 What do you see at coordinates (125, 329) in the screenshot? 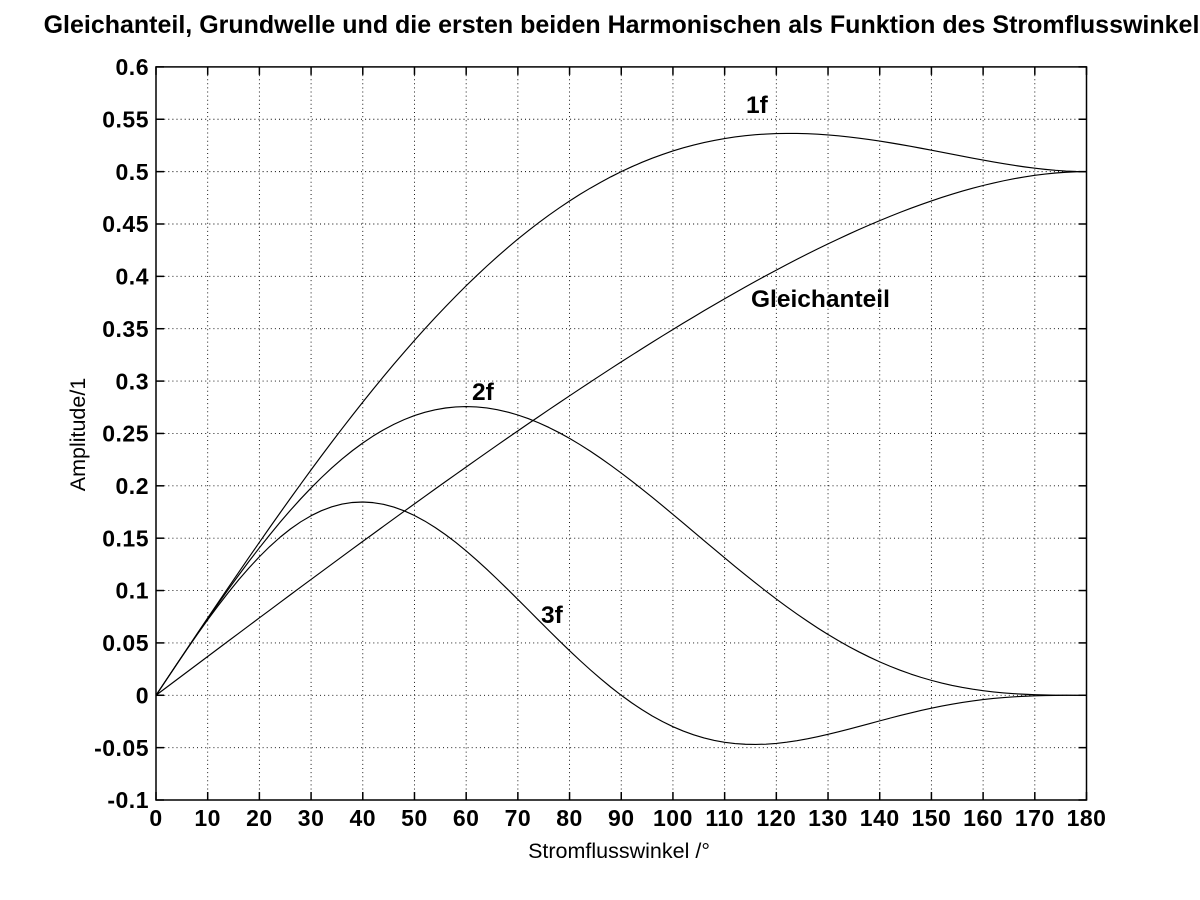
I see `svg-text: 0.35` at bounding box center [125, 329].